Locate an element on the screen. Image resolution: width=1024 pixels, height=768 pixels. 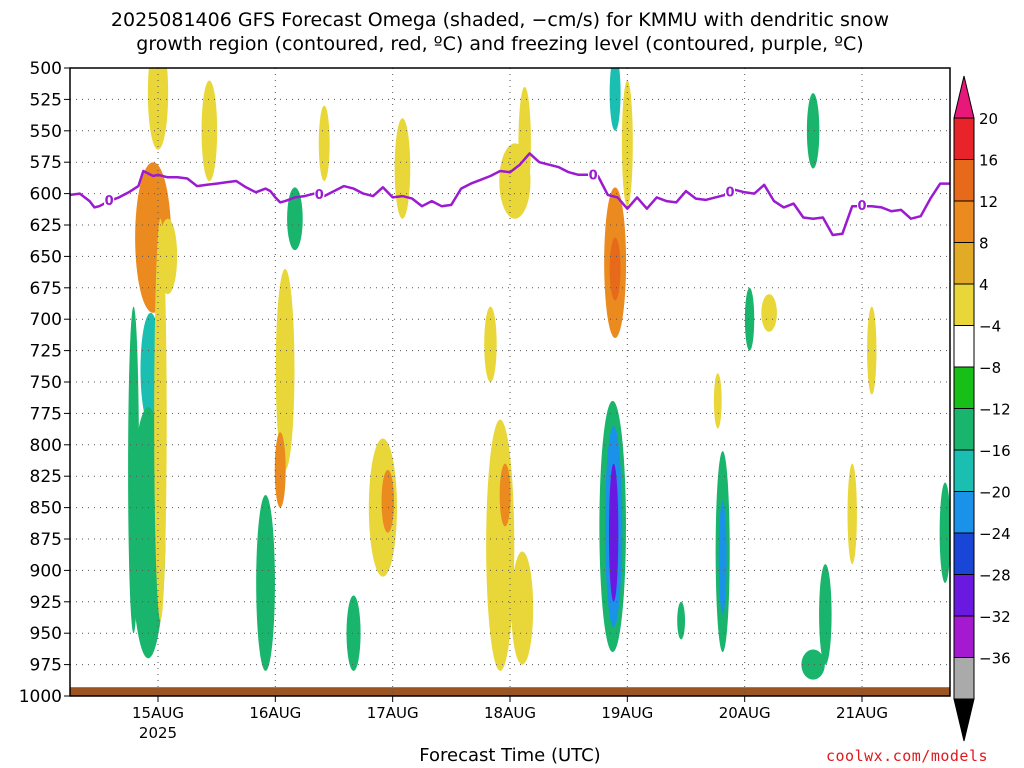
x-axis: 15AUG 2025 16AUG 17AUG 18AUG 19AUG 20AUG 21AUG is located at coordinates (510, 719).